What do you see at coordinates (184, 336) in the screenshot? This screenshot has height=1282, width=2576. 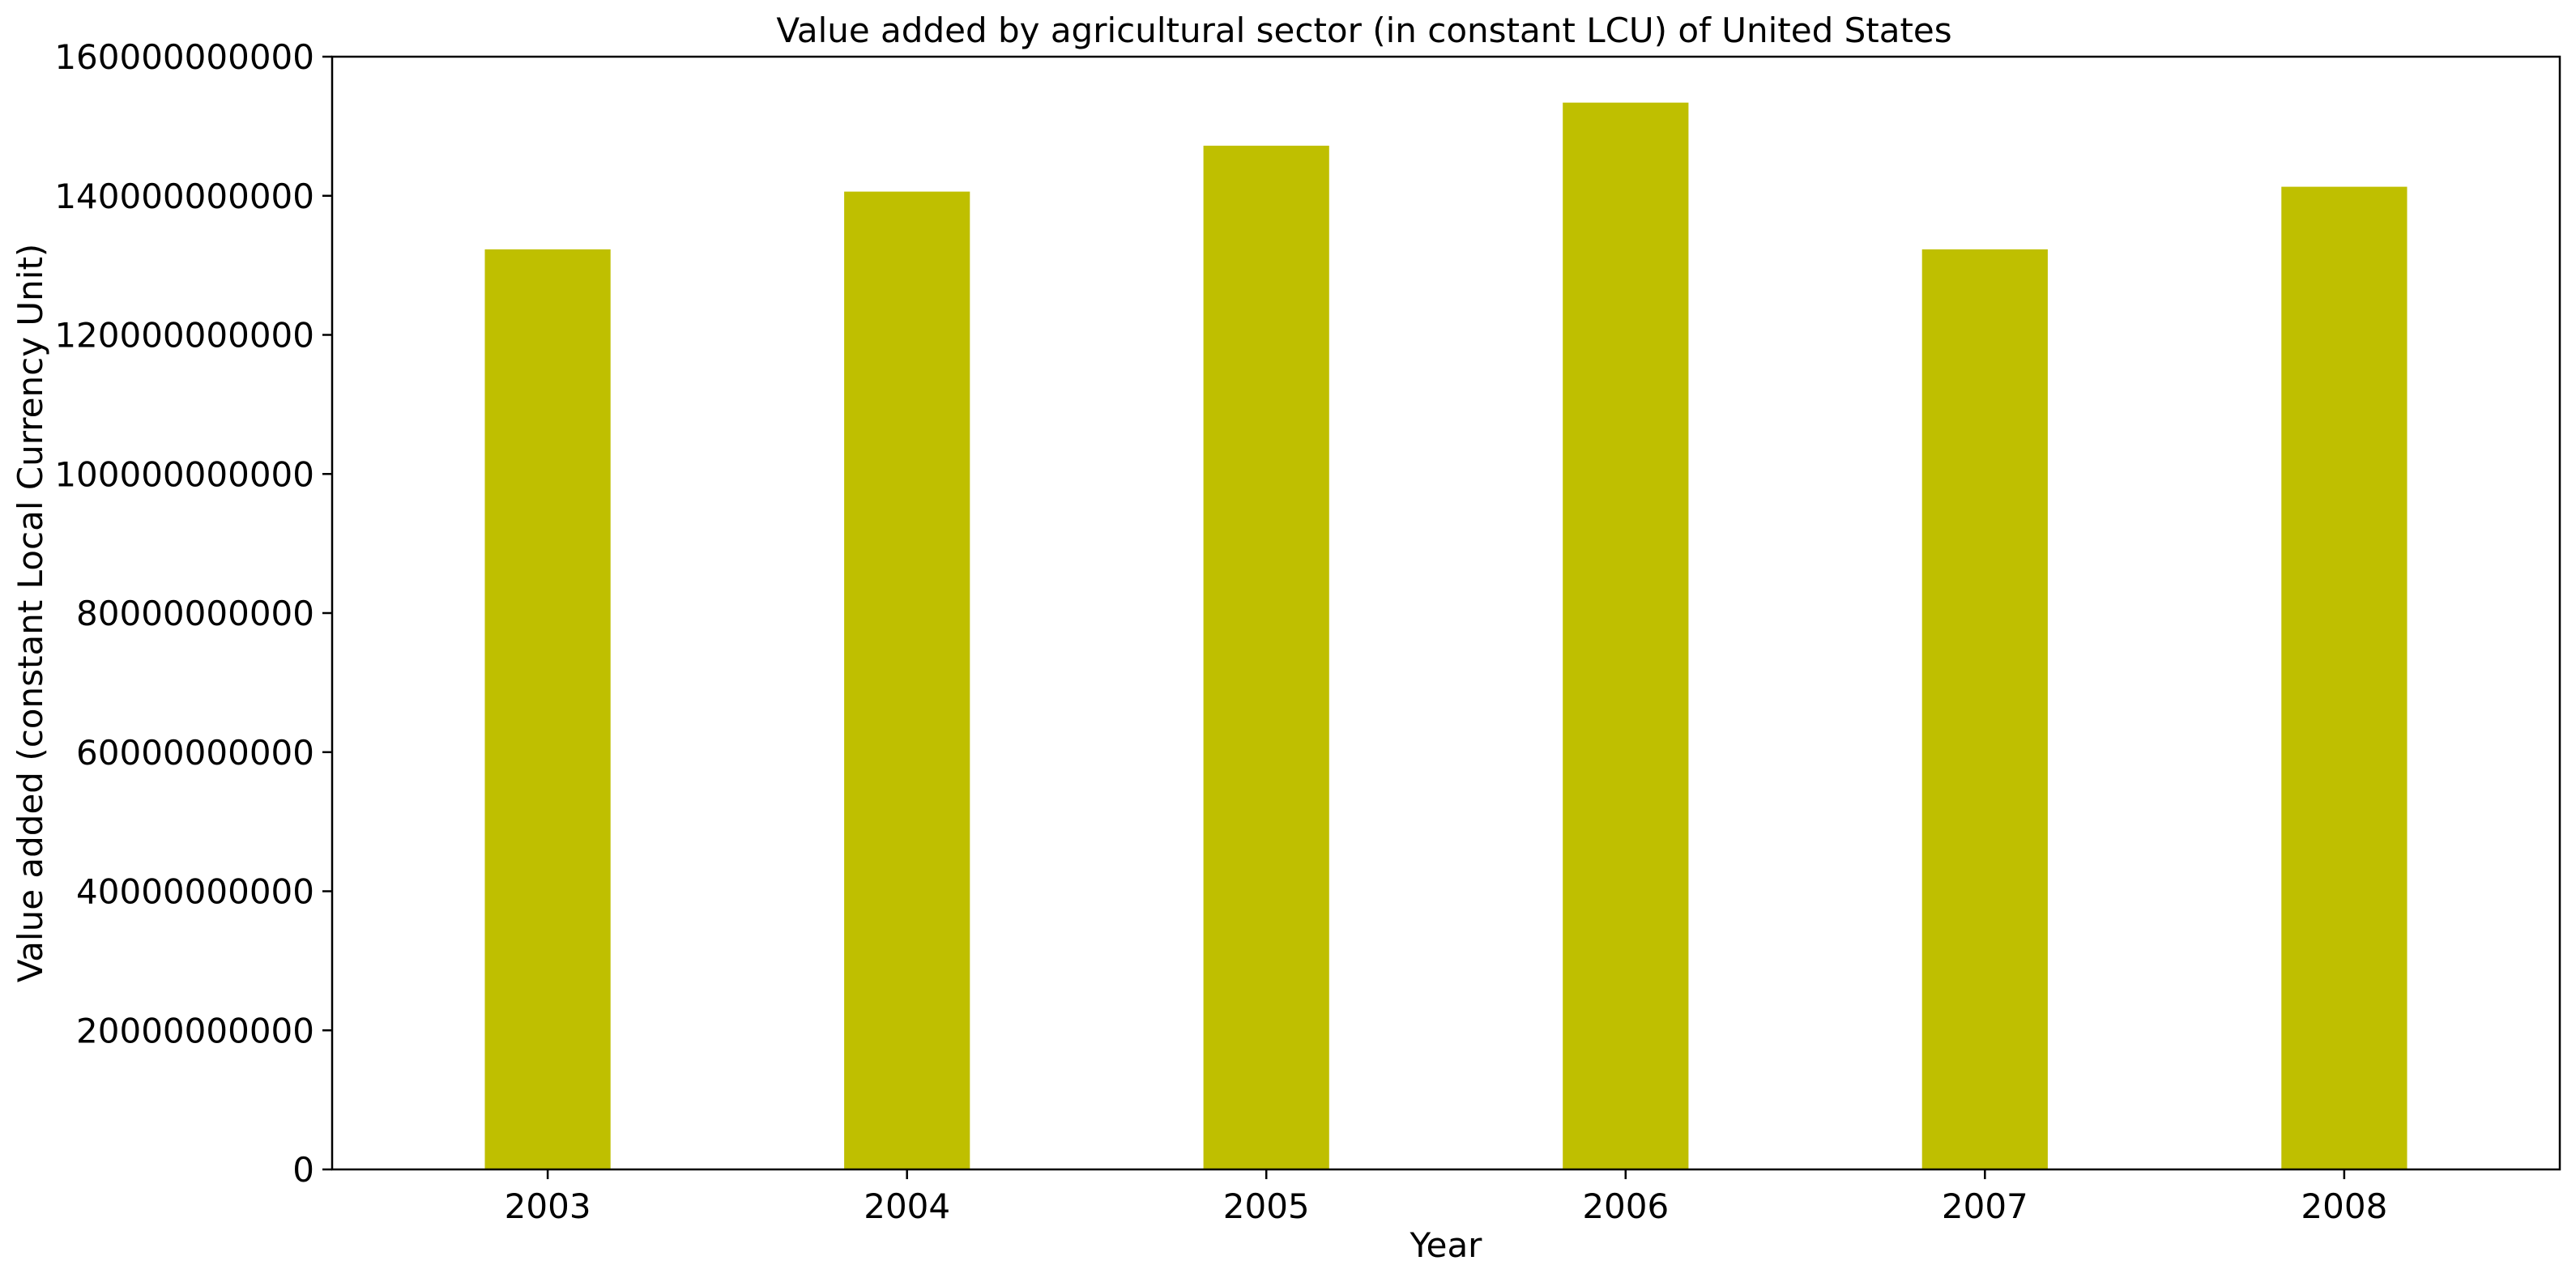 I see `y-tick-label: 120000000000` at bounding box center [184, 336].